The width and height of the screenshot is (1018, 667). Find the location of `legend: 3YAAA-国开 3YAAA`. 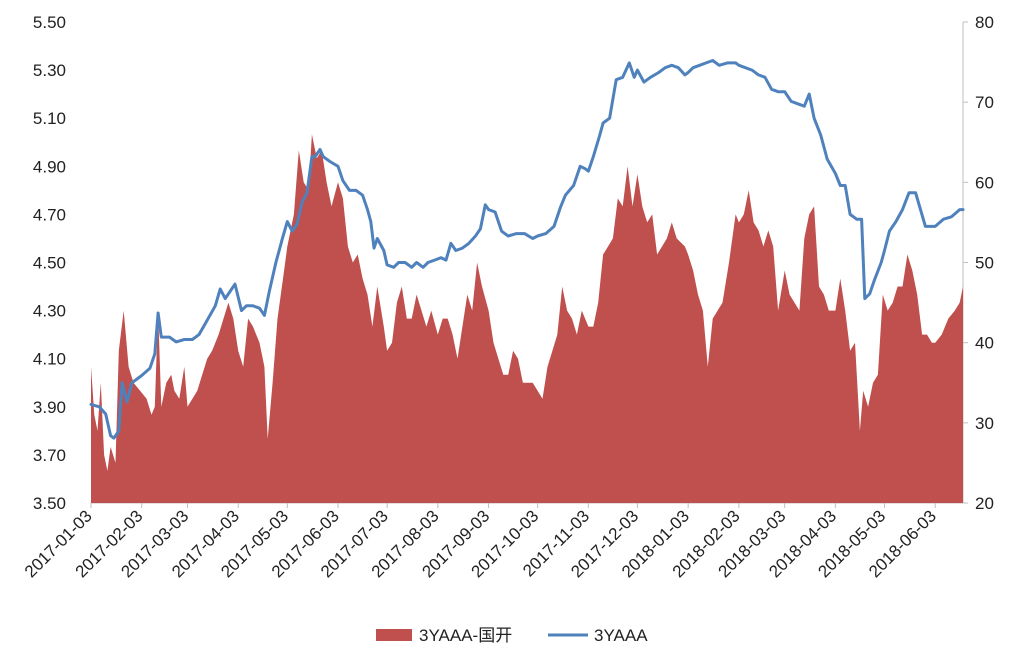

legend: 3YAAA-国开 3YAAA is located at coordinates (512, 635).